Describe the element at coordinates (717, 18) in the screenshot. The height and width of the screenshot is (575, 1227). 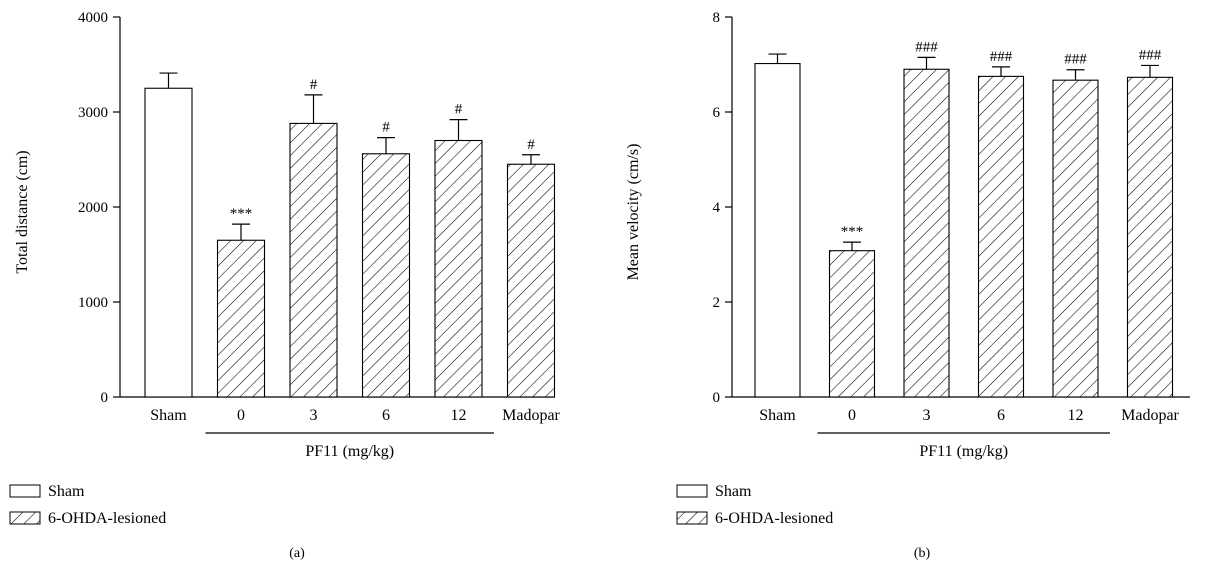
I see `y-tick-label: 8` at that location.